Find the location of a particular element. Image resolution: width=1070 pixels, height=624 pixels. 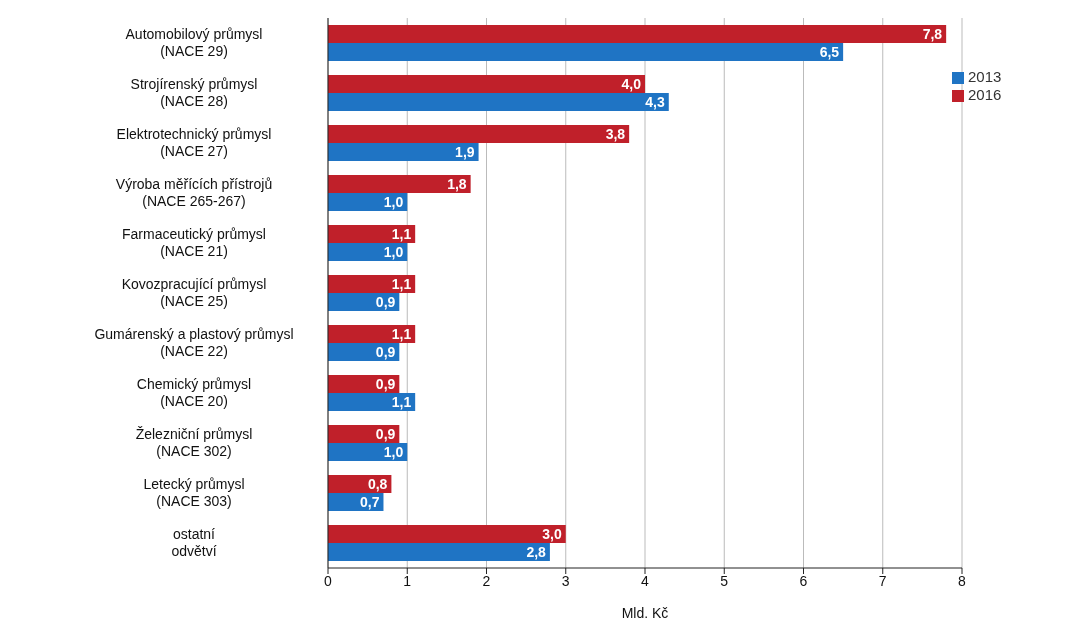

x-tick-label: 8 is located at coordinates (962, 580).